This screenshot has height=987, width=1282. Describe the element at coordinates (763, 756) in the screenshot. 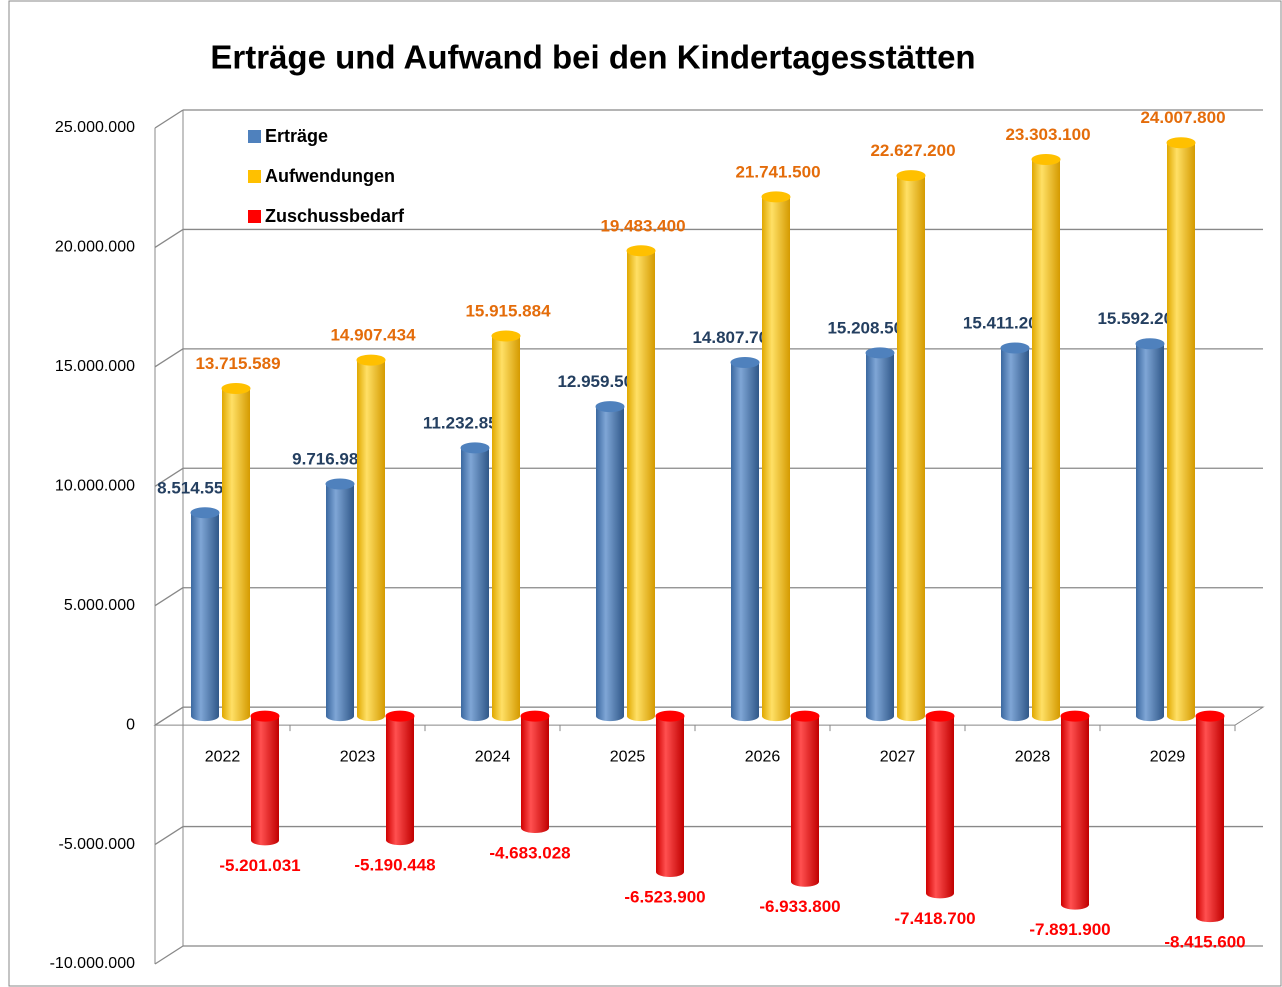

I see `x-tick-label: 2026` at that location.